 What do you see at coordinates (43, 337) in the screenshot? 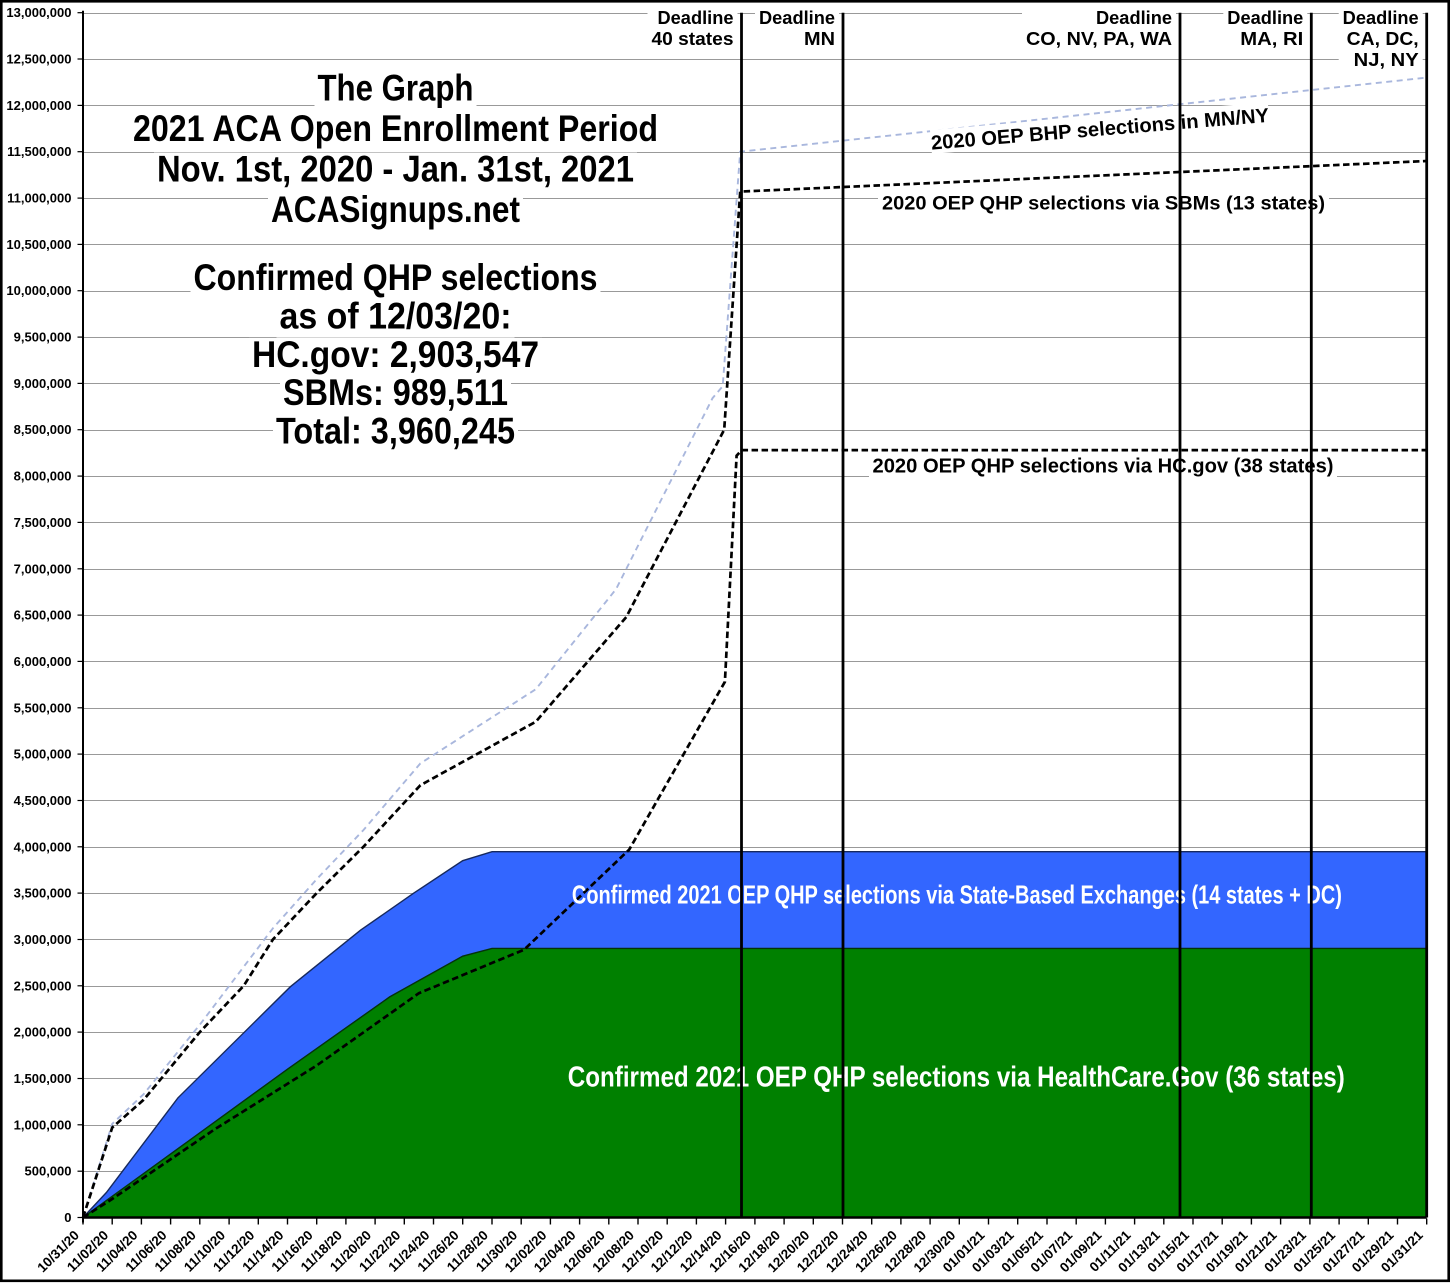
I see `svg-text: 9,500,000` at bounding box center [43, 337].